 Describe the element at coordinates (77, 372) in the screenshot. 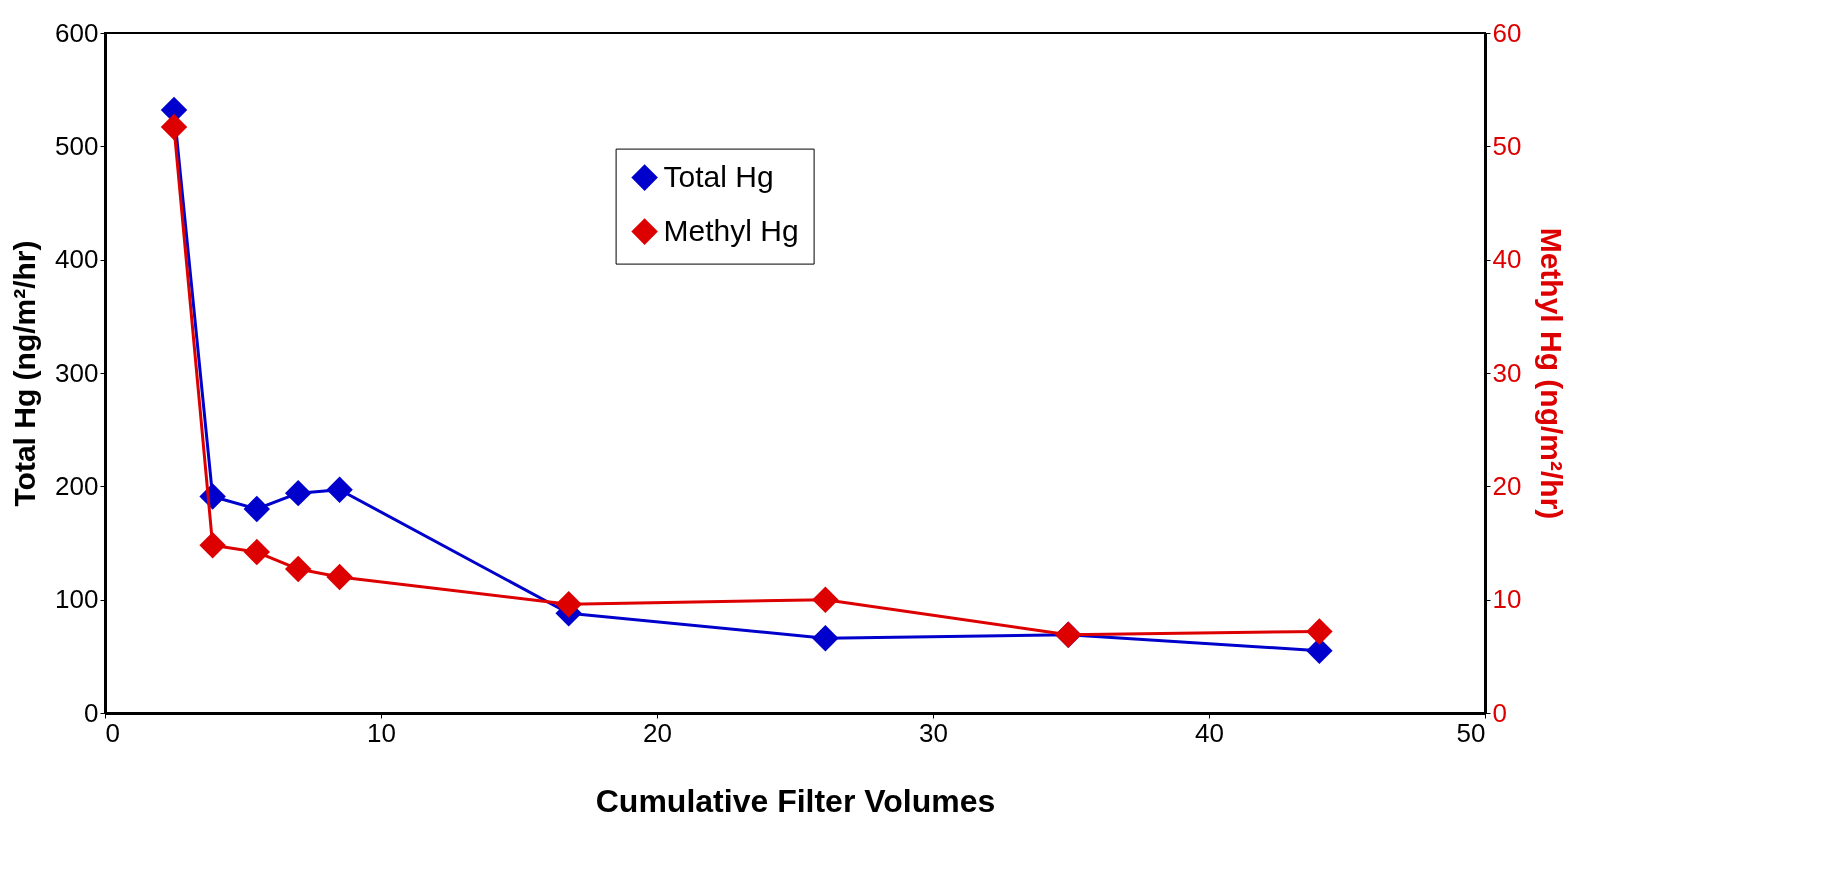

I see `y-tick-label: 300` at that location.